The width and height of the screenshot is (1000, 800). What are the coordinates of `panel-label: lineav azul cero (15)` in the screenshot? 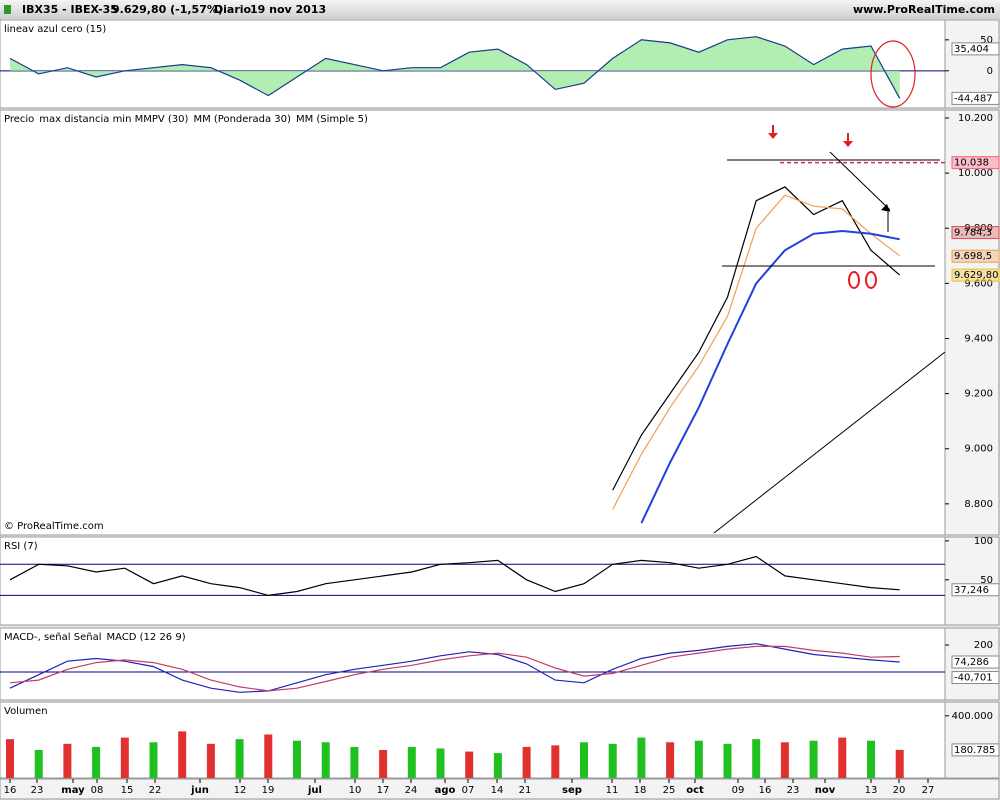 It's located at (55, 29).